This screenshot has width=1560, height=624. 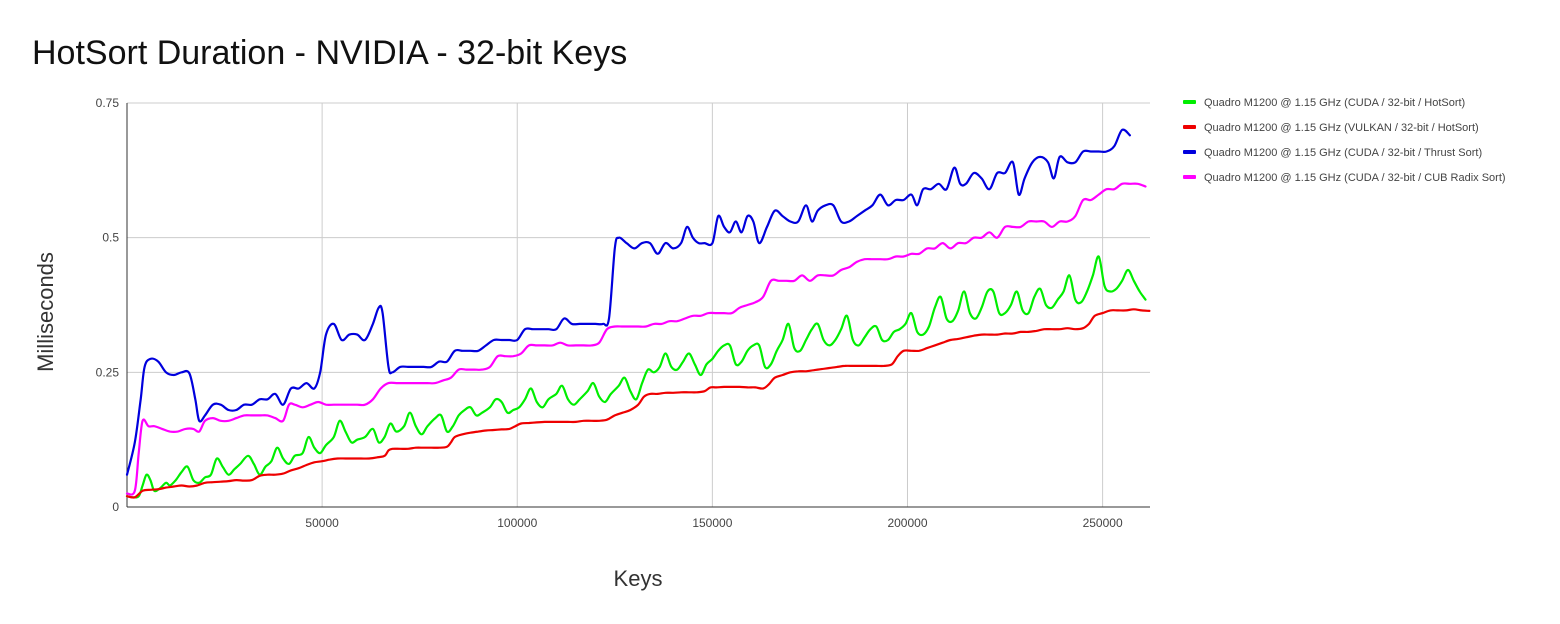 What do you see at coordinates (329, 53) in the screenshot?
I see `chart-title: HotSort Duration - NVIDIA - 32-bit Keys` at bounding box center [329, 53].